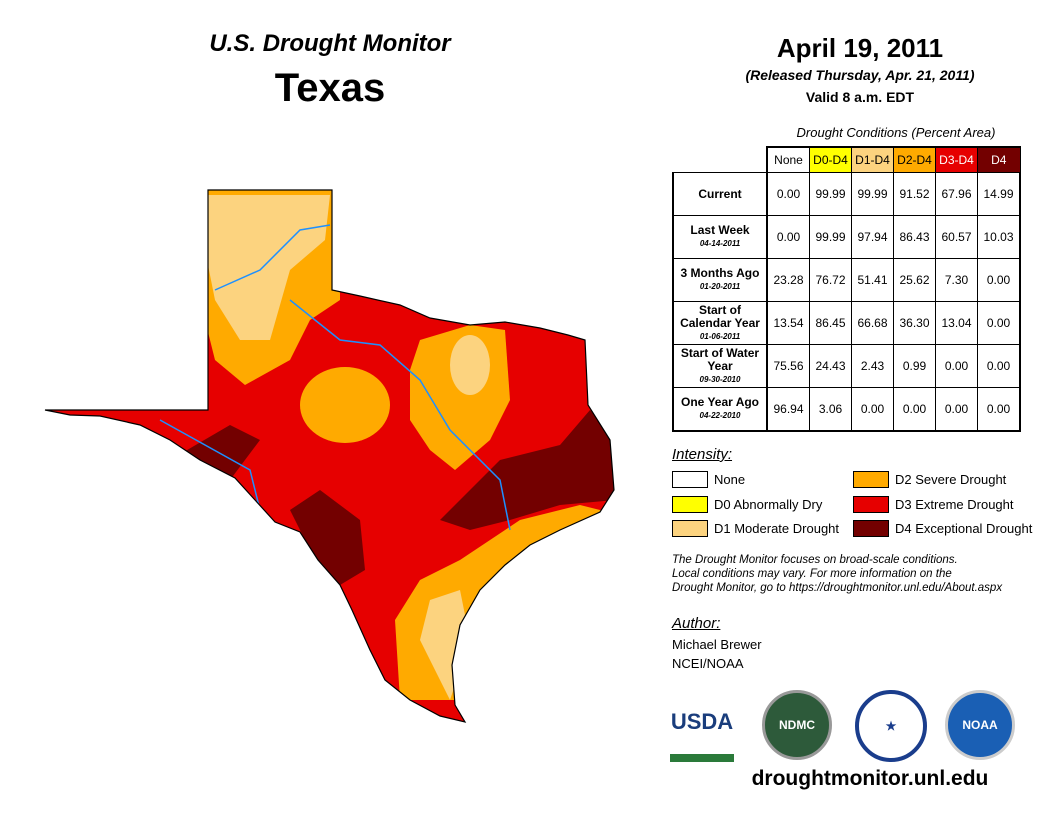 The height and width of the screenshot is (816, 1056). I want to click on legend-item: None, so click(708, 479).